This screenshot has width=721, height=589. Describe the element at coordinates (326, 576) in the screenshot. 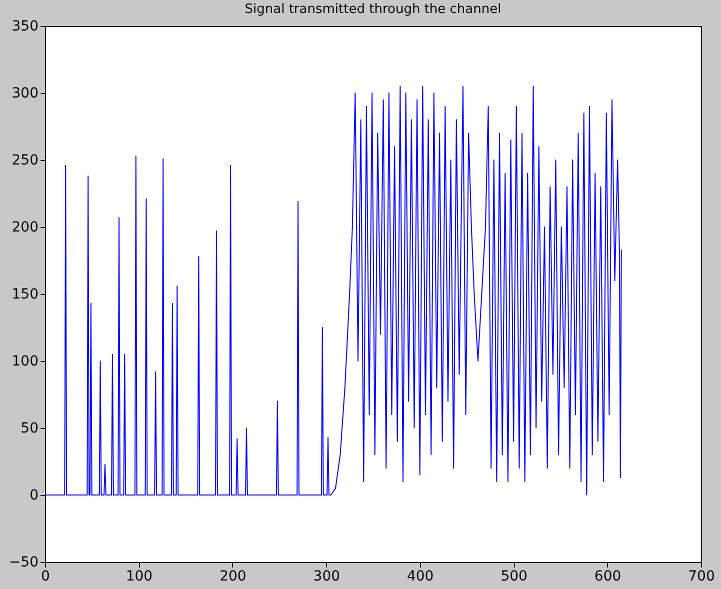

I see `x-tick-label: 300` at that location.